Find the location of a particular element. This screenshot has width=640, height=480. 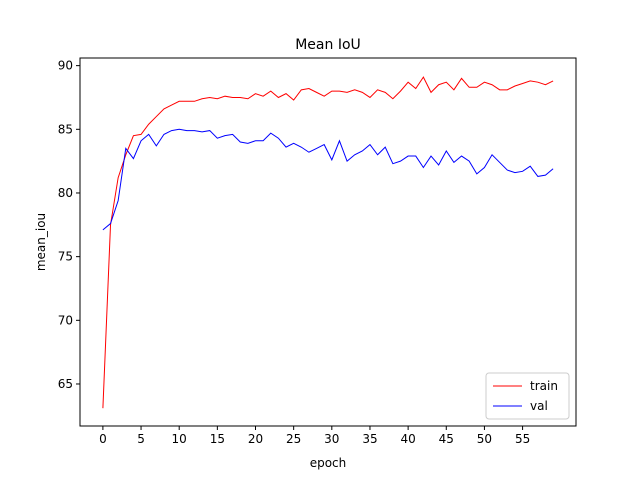

y-tick-label: 85 is located at coordinates (65, 129).